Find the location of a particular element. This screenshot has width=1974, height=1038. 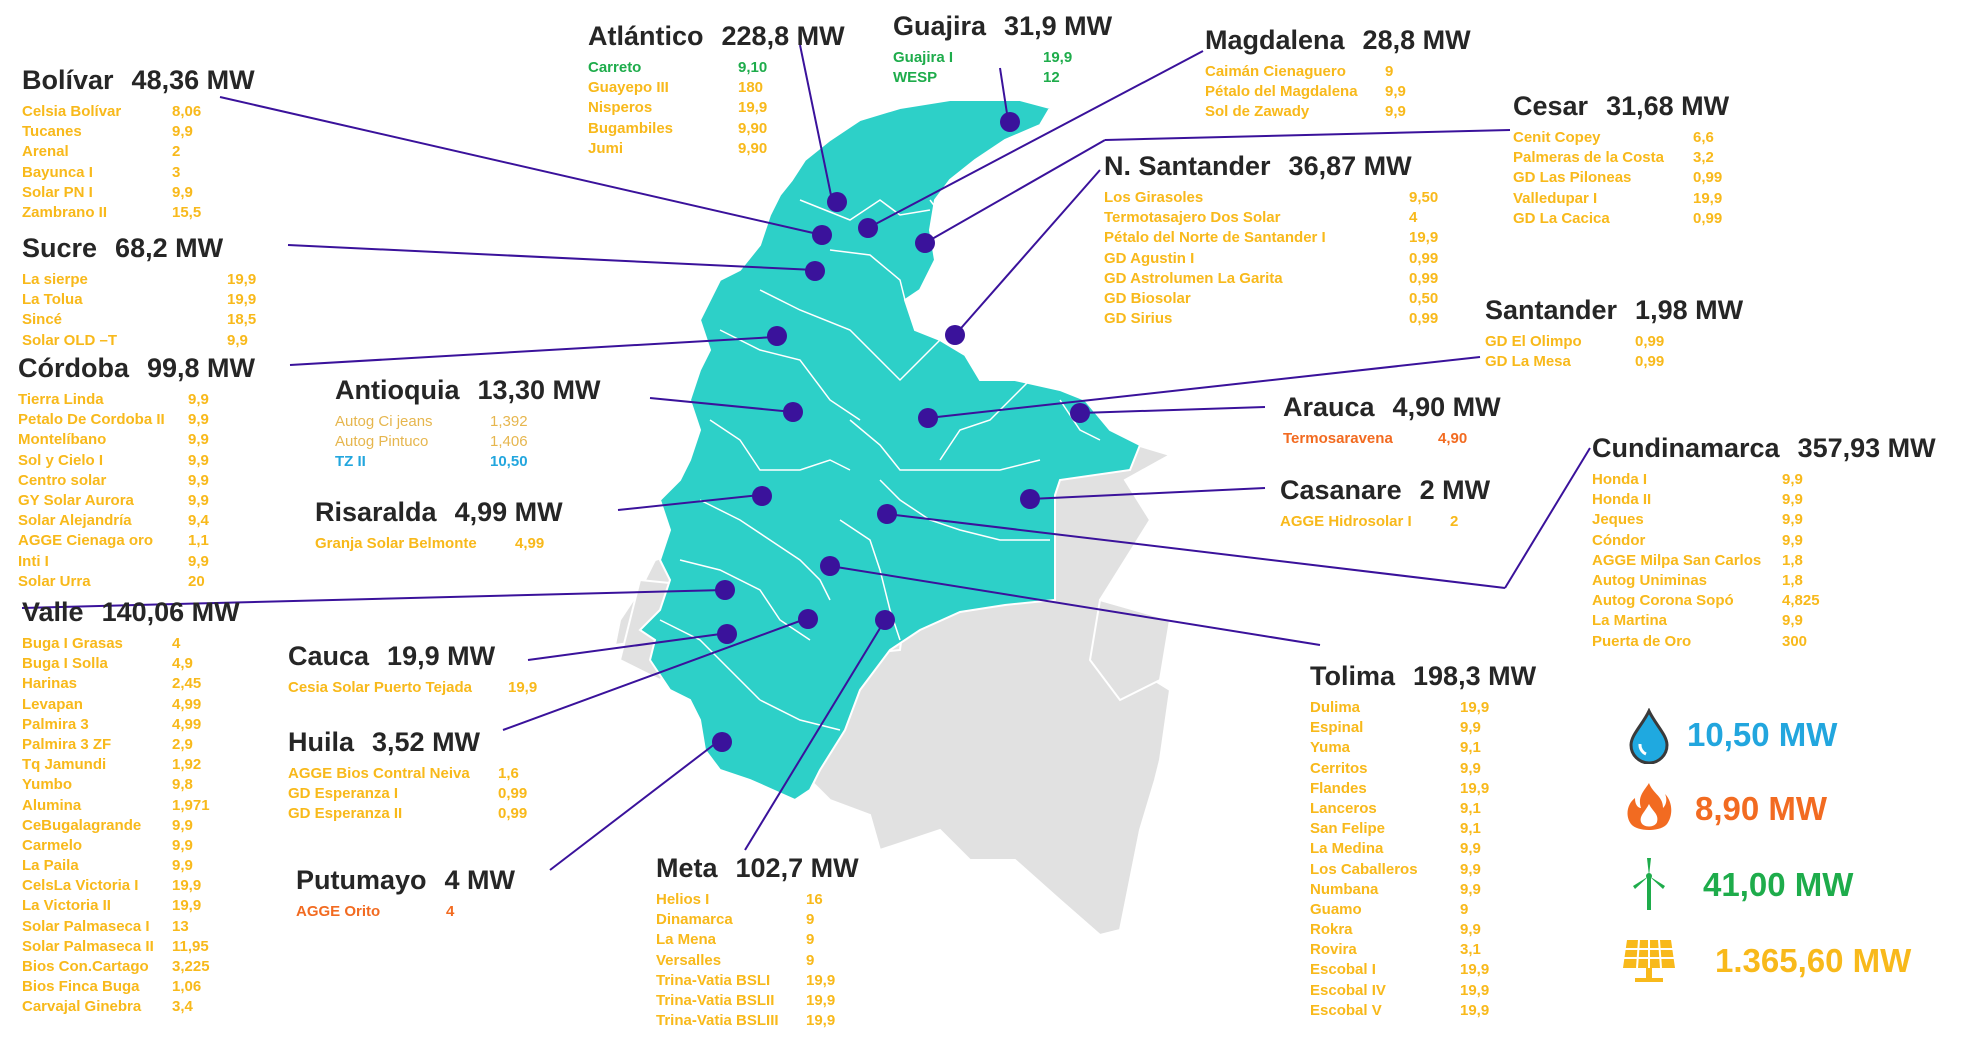

plant-capacity: 4,9 is located at coordinates (182, 664).